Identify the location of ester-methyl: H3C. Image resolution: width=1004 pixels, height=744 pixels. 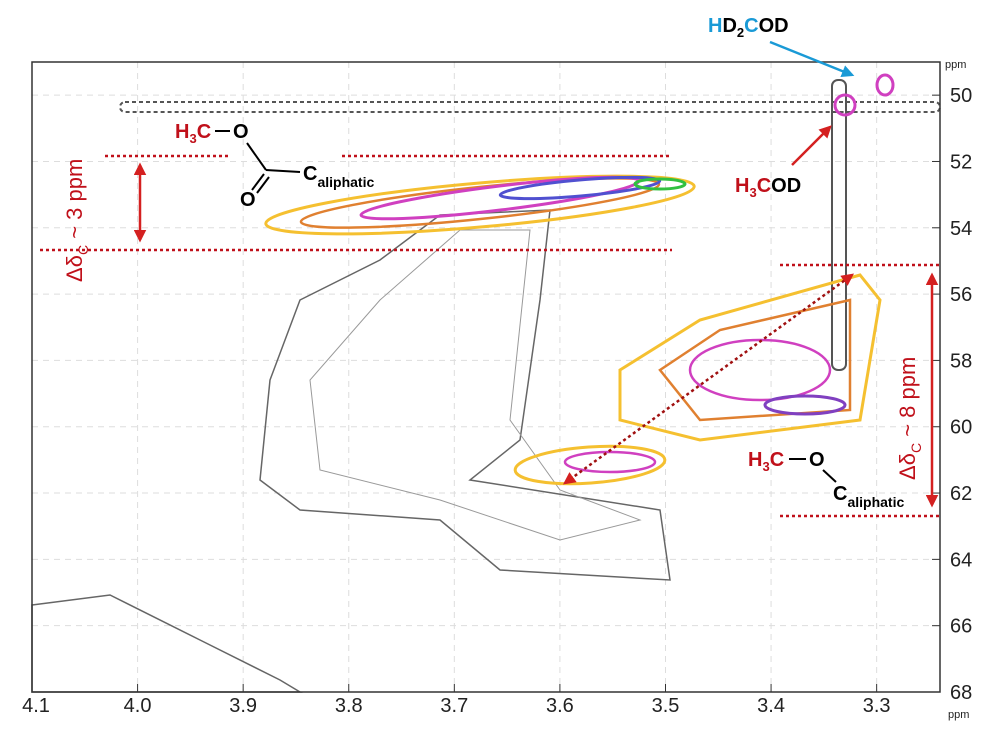
(193, 133).